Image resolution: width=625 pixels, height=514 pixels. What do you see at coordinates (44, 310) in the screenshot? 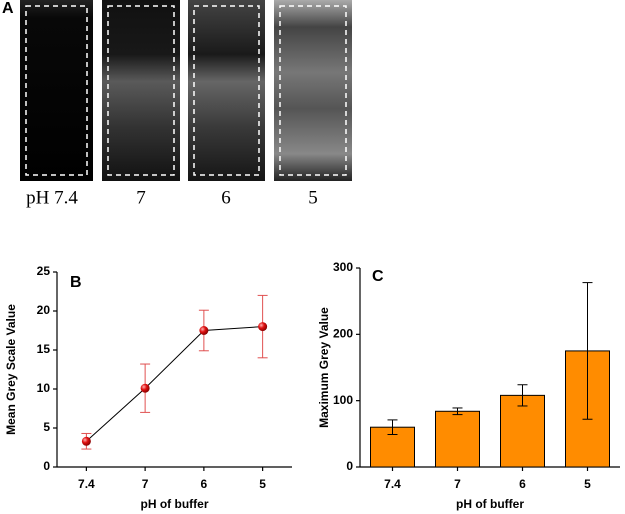
I see `y-tick-label: 20` at bounding box center [44, 310].